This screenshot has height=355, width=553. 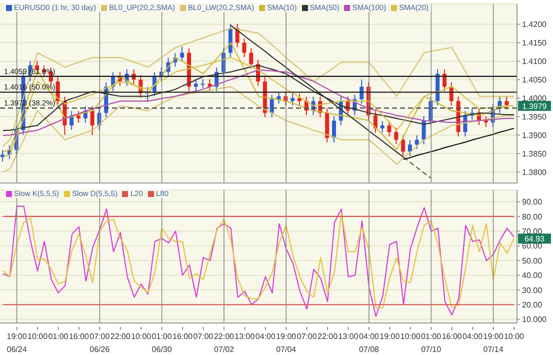 What do you see at coordinates (535, 106) in the screenshot?
I see `annotation: 1.3979` at bounding box center [535, 106].